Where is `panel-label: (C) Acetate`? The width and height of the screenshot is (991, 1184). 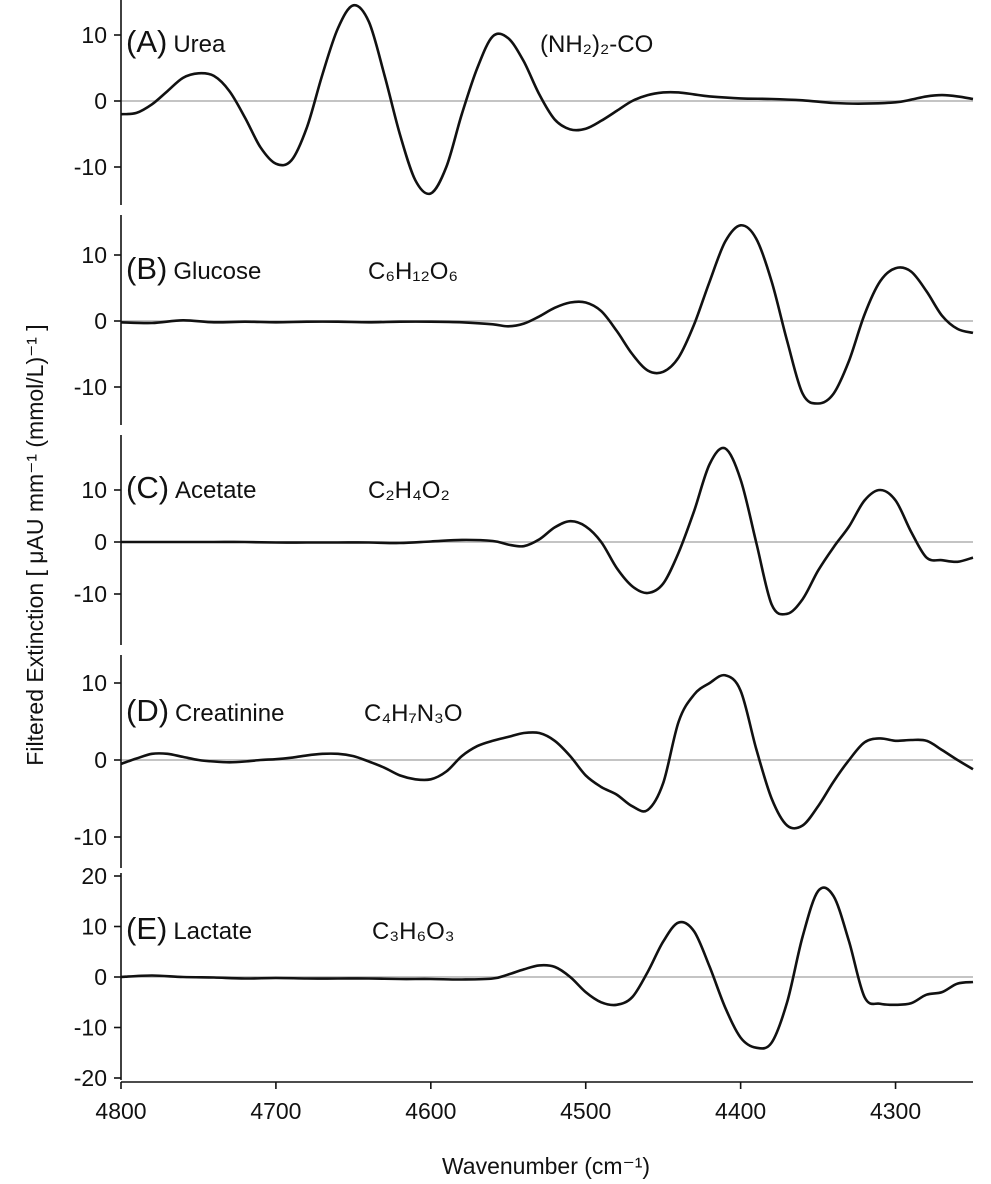
panel-label: (C) Acetate is located at coordinates (191, 487).